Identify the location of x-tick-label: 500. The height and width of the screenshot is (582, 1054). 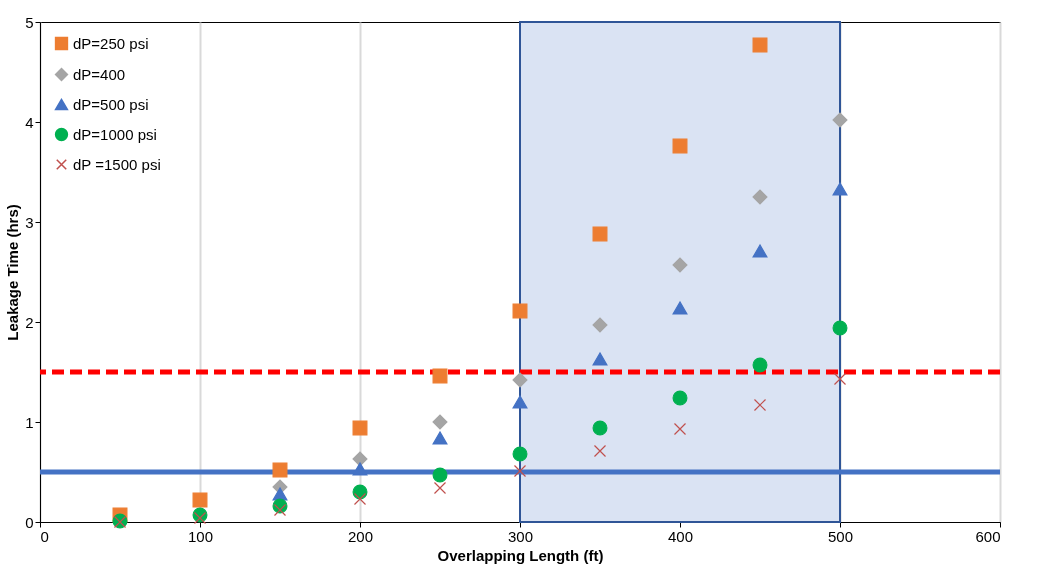
(840, 536).